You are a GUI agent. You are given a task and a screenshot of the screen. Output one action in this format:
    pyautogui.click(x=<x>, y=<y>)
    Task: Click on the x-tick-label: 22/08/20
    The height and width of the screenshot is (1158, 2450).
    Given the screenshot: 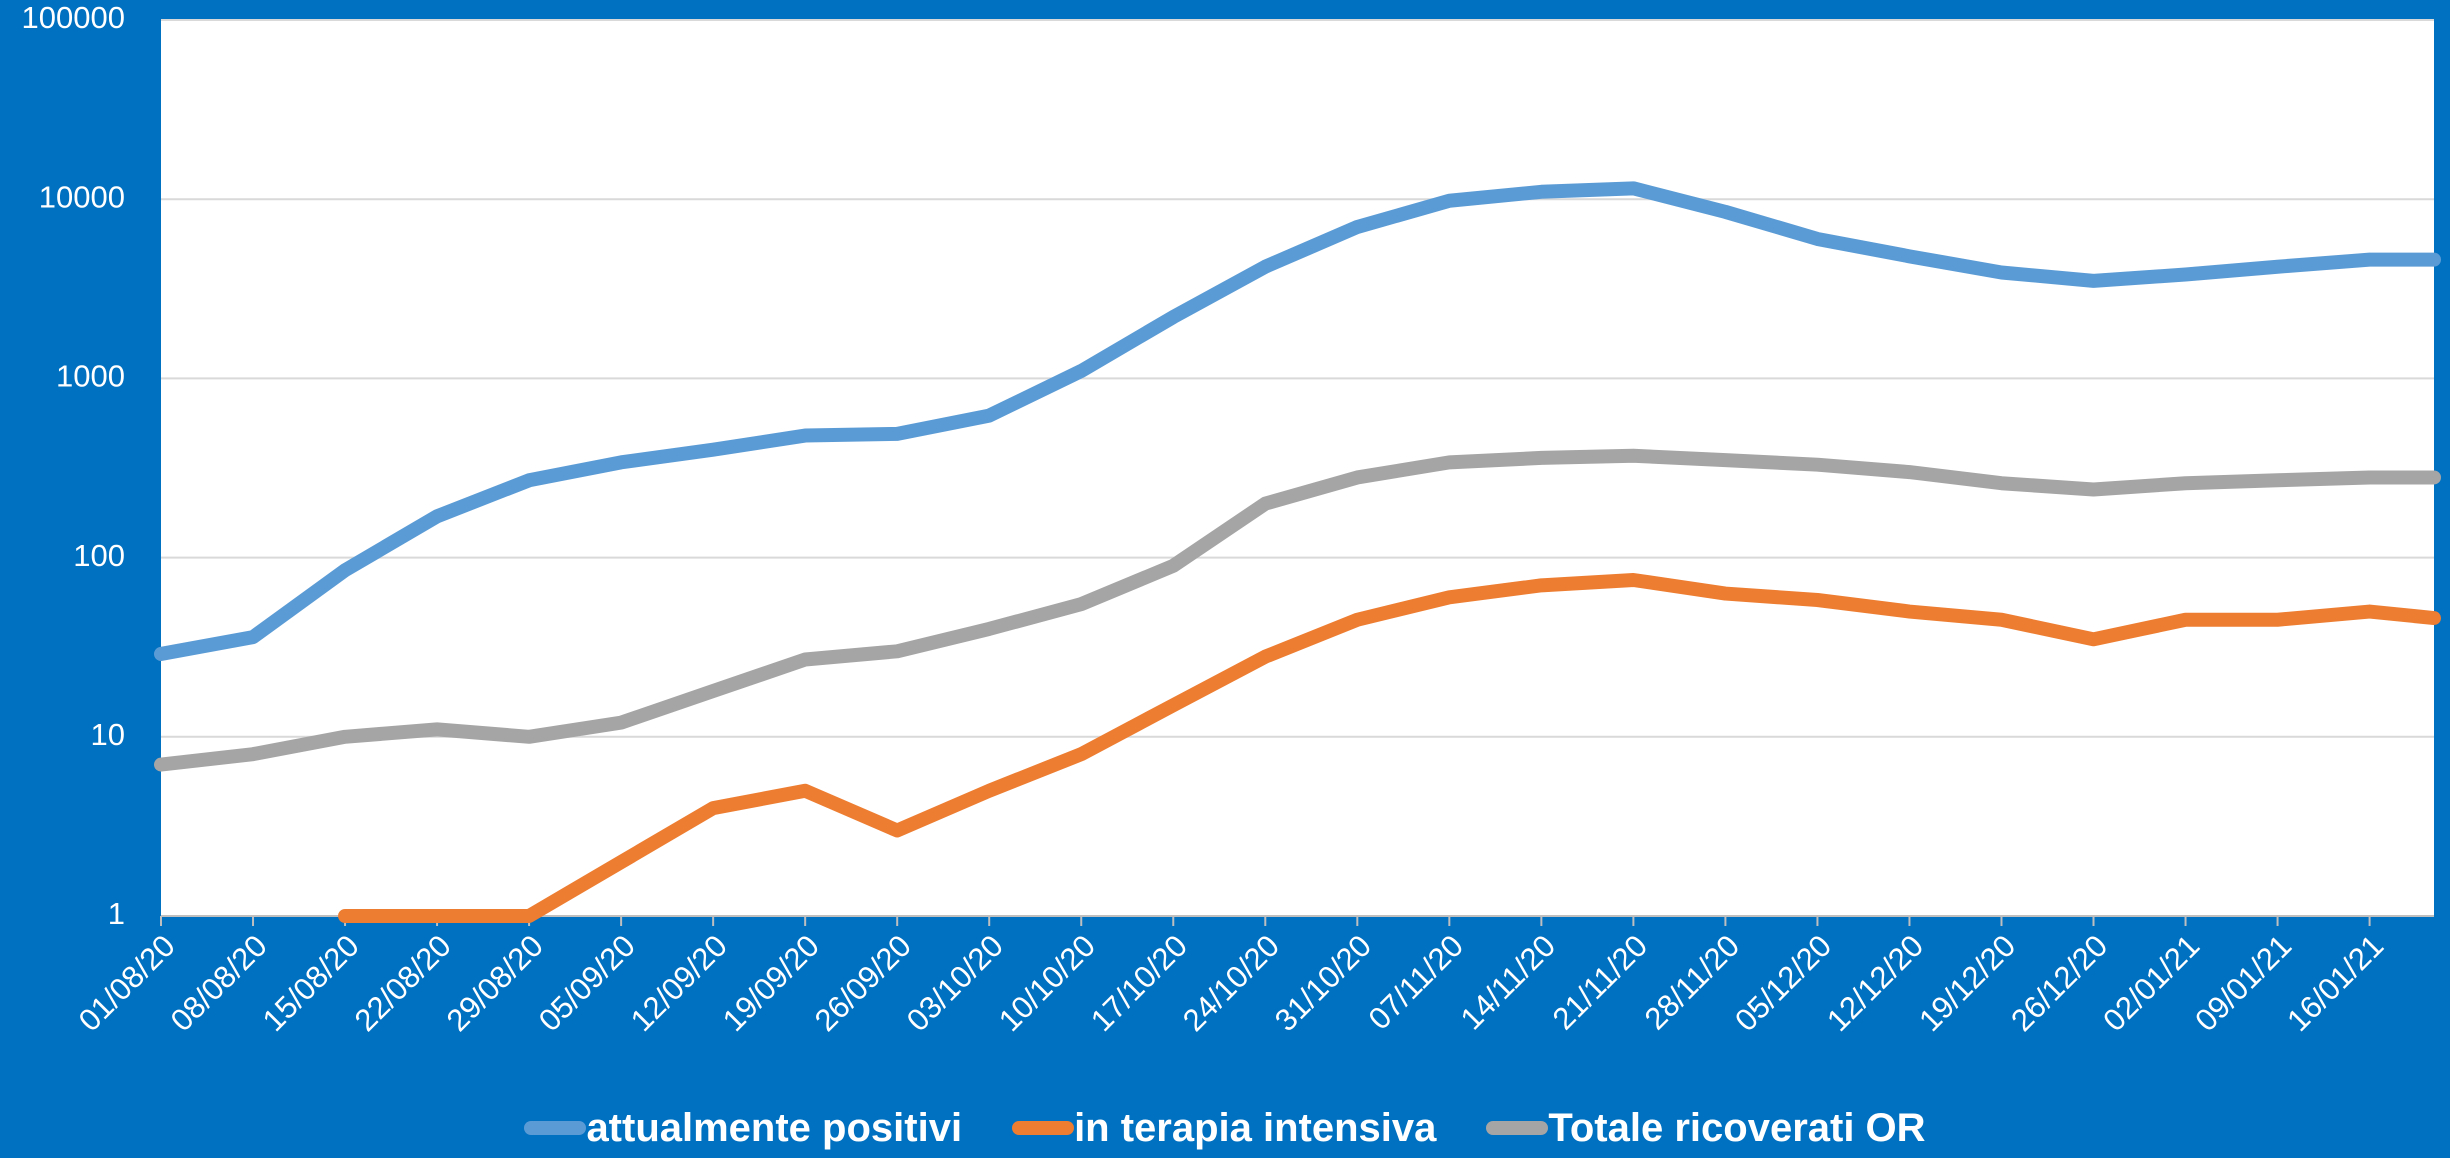 What is the action you would take?
    pyautogui.click(x=403, y=983)
    